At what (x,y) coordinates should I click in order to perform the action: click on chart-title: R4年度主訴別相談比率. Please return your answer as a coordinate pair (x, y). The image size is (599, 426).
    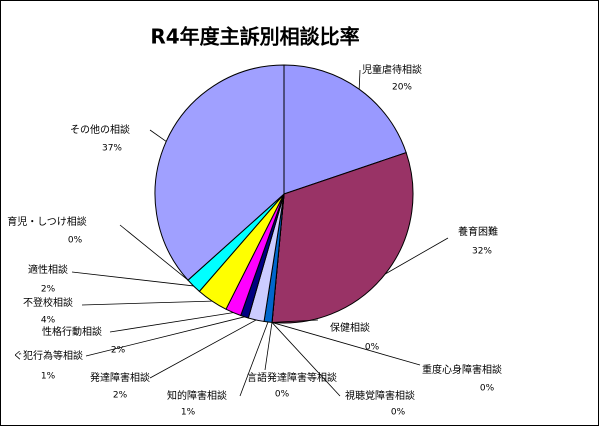
    Looking at the image, I should click on (254, 37).